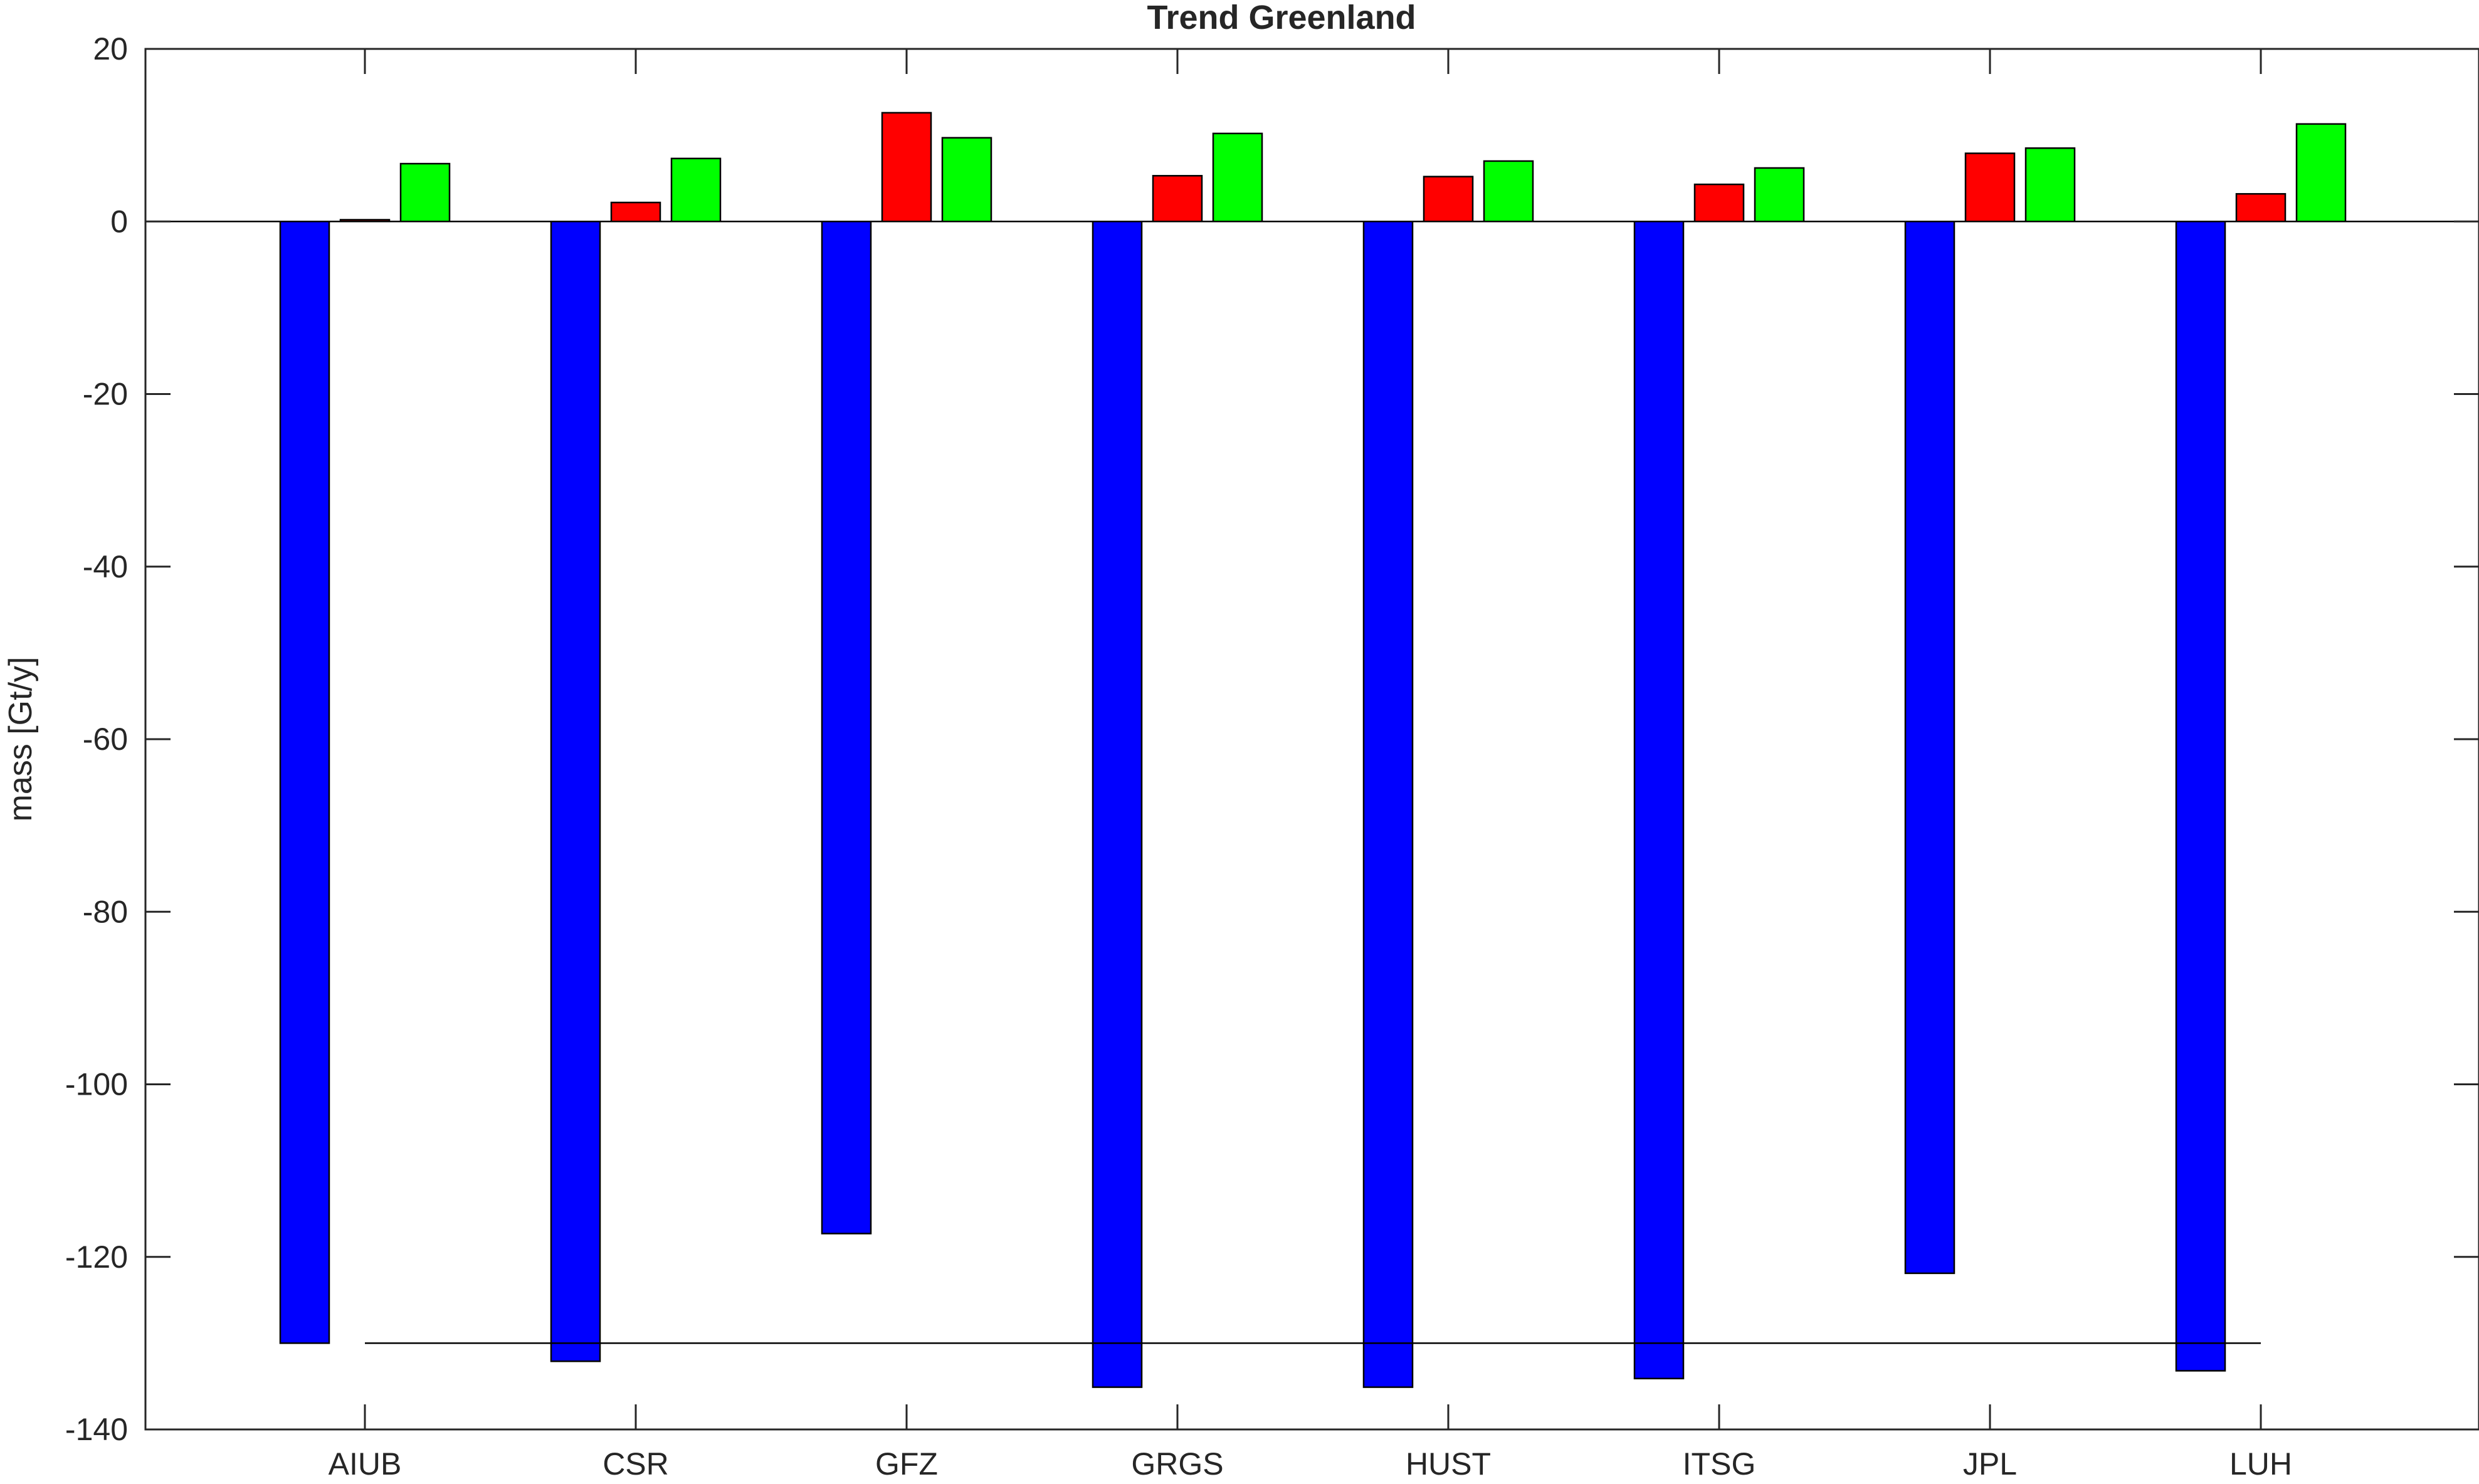 Image resolution: width=2479 pixels, height=1484 pixels. What do you see at coordinates (97, 1257) in the screenshot?
I see `y-tick-label: -120` at bounding box center [97, 1257].